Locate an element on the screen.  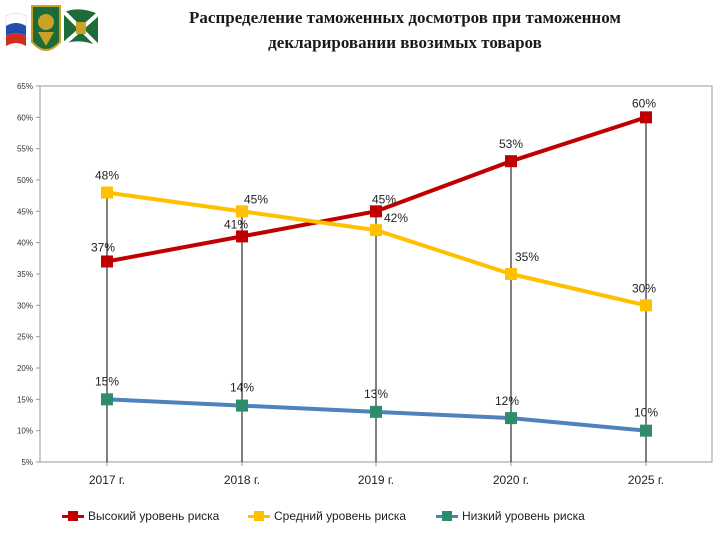
x-tick-label: 2018 г. is located at coordinates (242, 480).